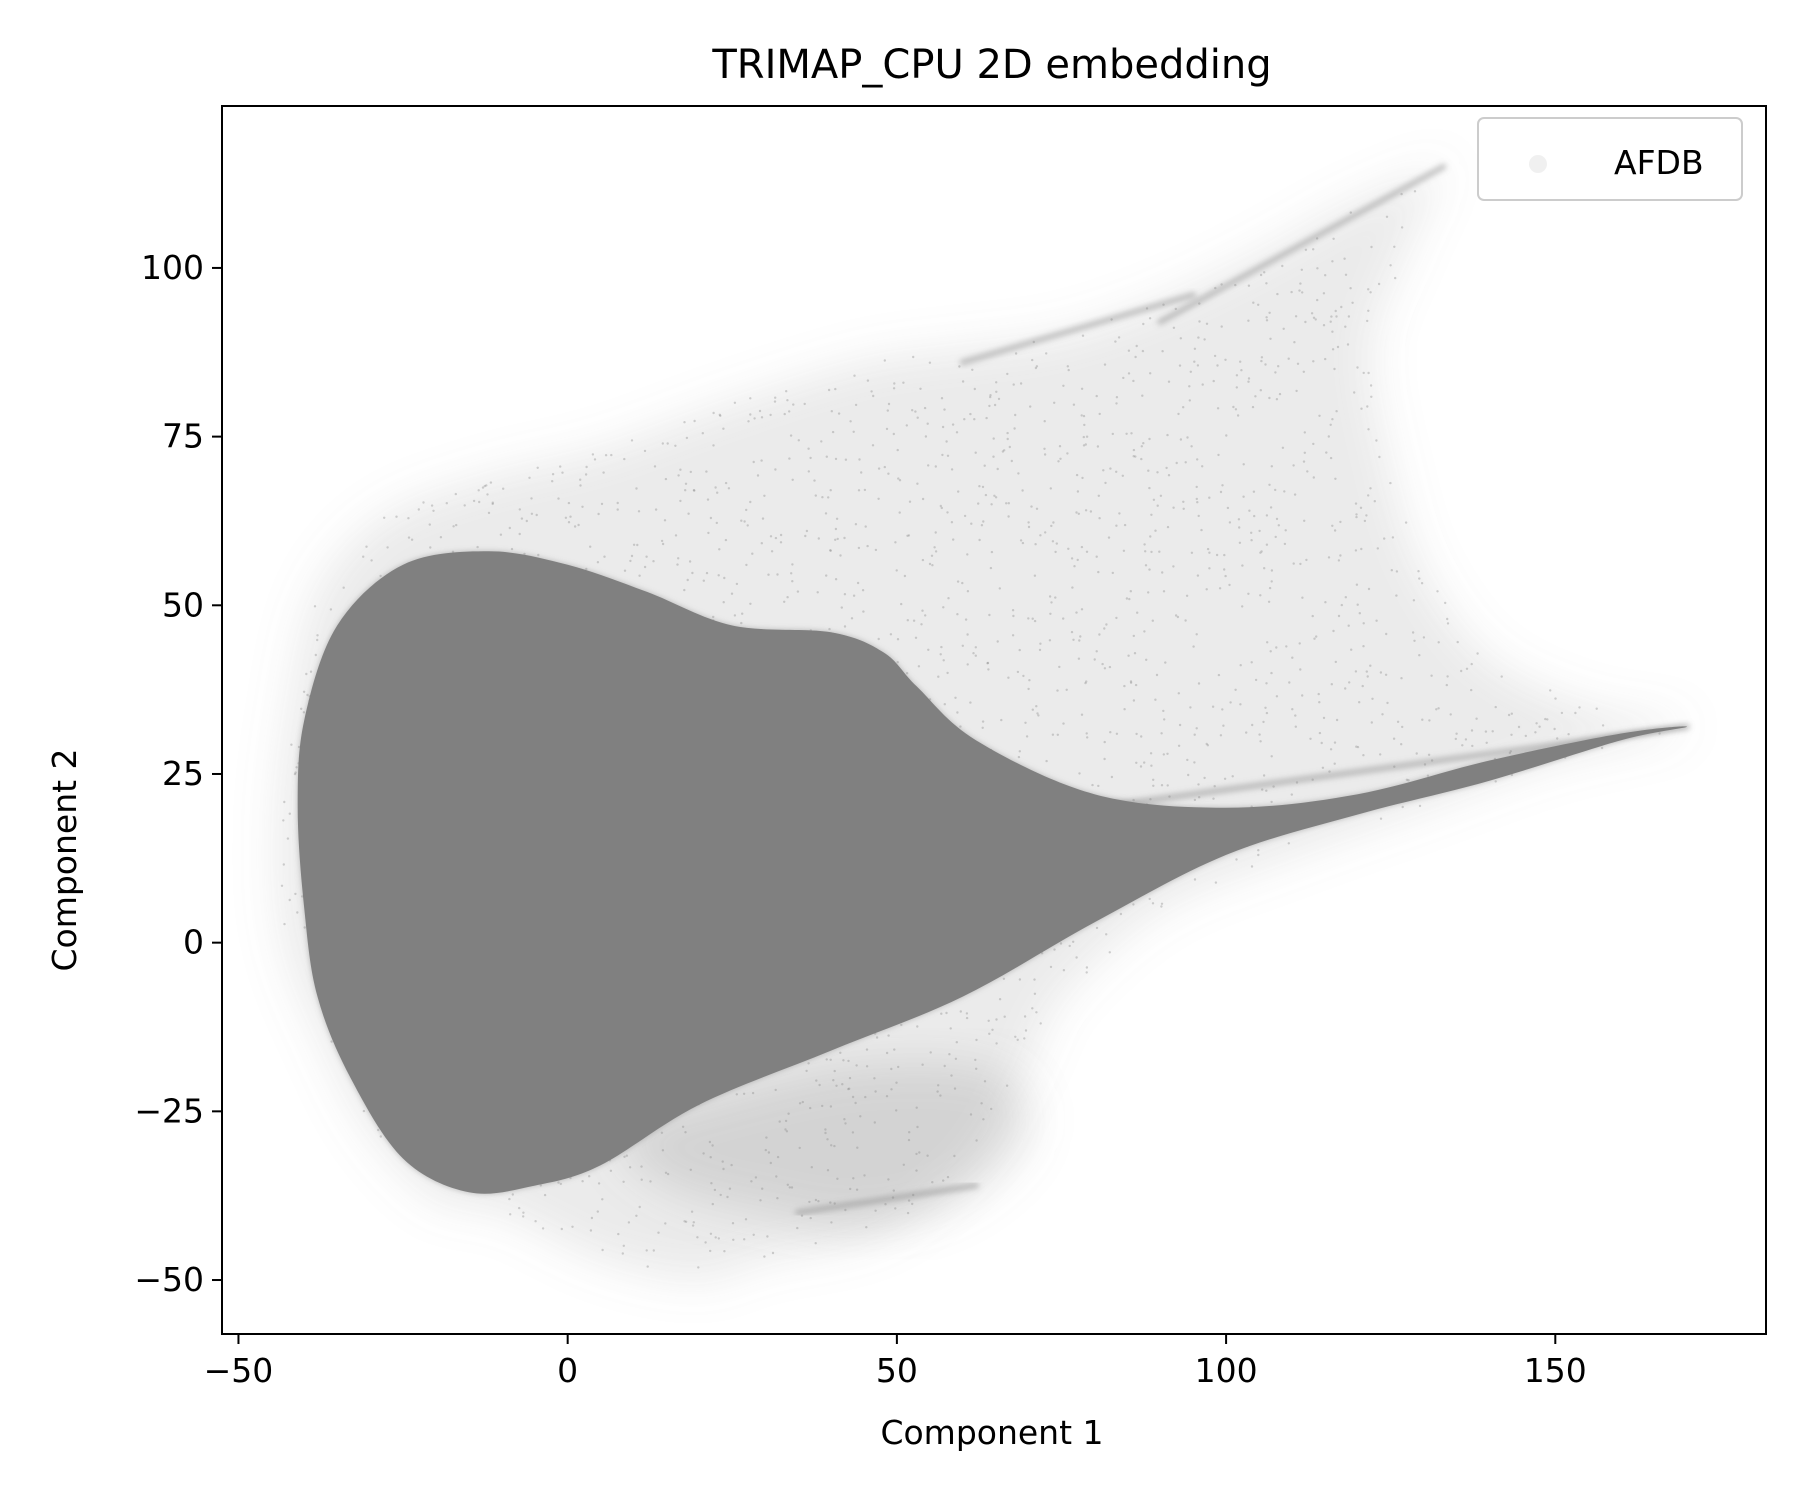 Image resolution: width=1800 pixels, height=1500 pixels. What do you see at coordinates (1610, 159) in the screenshot?
I see `legend-frame` at bounding box center [1610, 159].